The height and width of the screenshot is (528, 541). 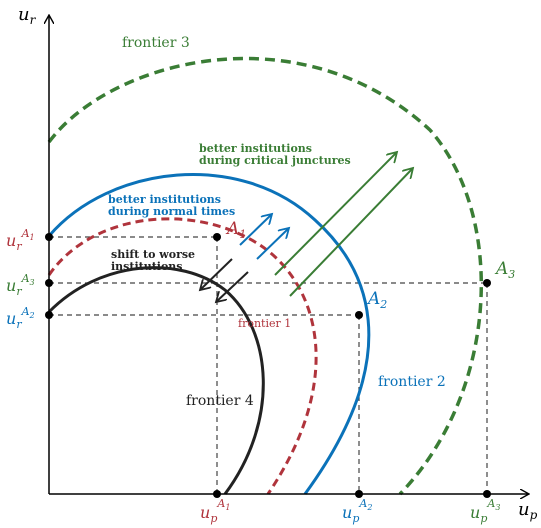 What do you see at coordinates (501, 269) in the screenshot?
I see `point-label-a3-main: A` at bounding box center [501, 269].